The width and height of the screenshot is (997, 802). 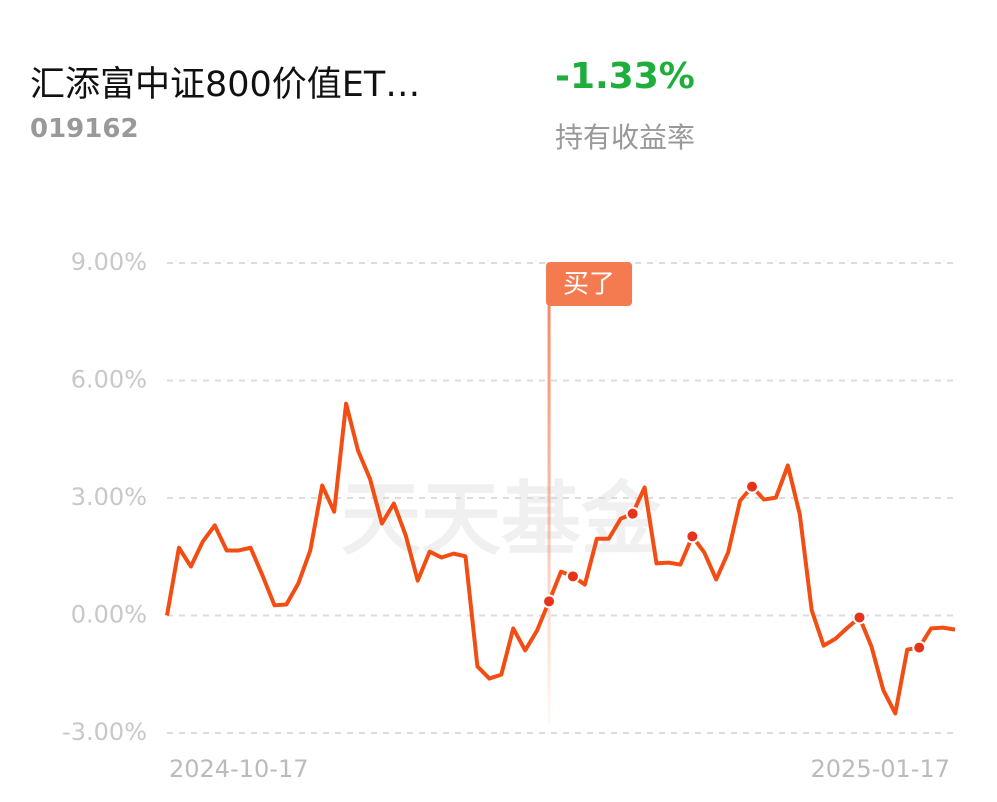 What do you see at coordinates (625, 76) in the screenshot?
I see `holding-return: -1.33%` at bounding box center [625, 76].